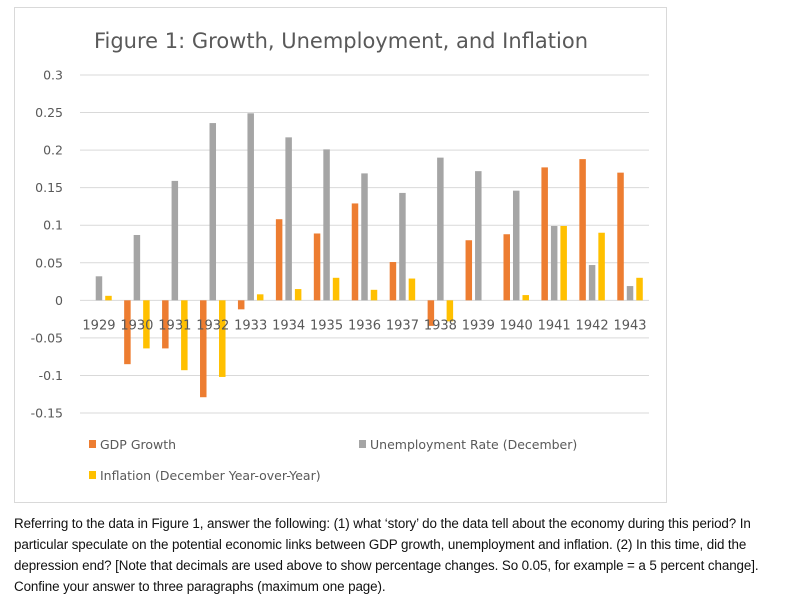 This screenshot has height=602, width=800. Describe the element at coordinates (136, 325) in the screenshot. I see `x-tick-label: 1930` at that location.